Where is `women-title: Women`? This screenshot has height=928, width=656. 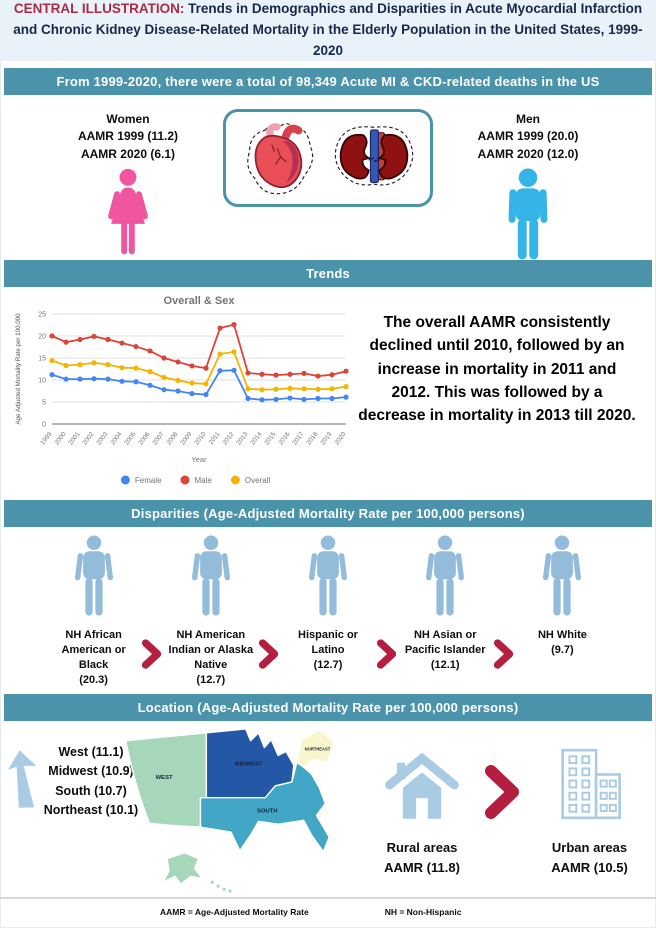
women-title: Women is located at coordinates (128, 119).